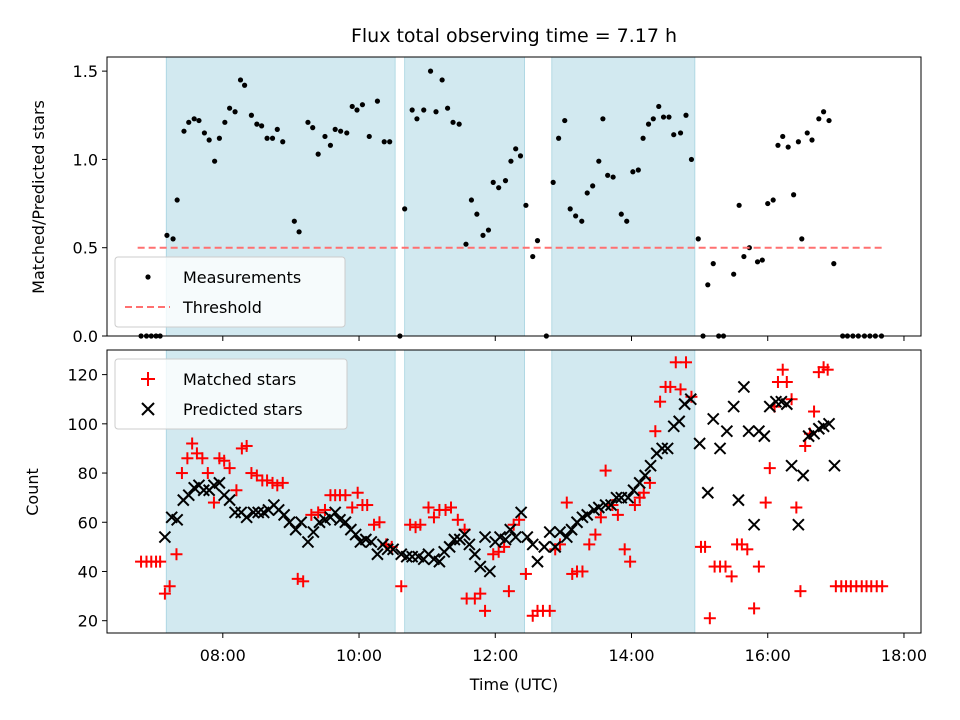 This screenshot has height=720, width=960. I want to click on y-tick-label: 0.5, so click(85, 248).